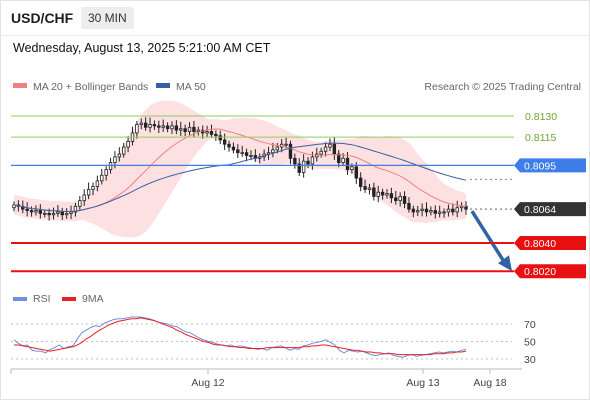 This screenshot has width=590, height=400. I want to click on level-label-0.8095: 0.8095, so click(540, 166).